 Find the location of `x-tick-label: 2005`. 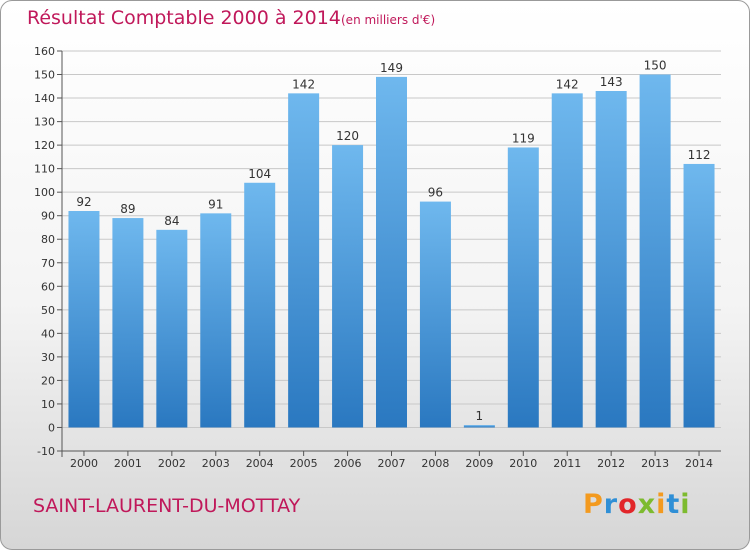

x-tick-label: 2005 is located at coordinates (304, 463).